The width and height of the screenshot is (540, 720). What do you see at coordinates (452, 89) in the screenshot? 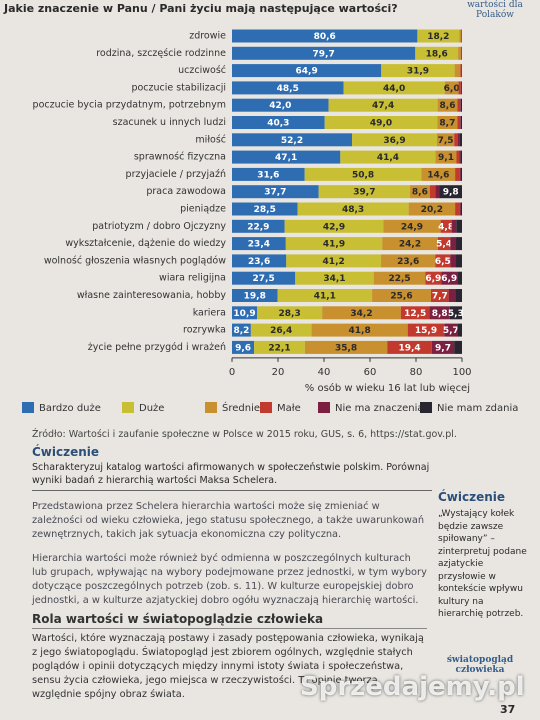
I see `value-label: 6,0` at bounding box center [452, 89].